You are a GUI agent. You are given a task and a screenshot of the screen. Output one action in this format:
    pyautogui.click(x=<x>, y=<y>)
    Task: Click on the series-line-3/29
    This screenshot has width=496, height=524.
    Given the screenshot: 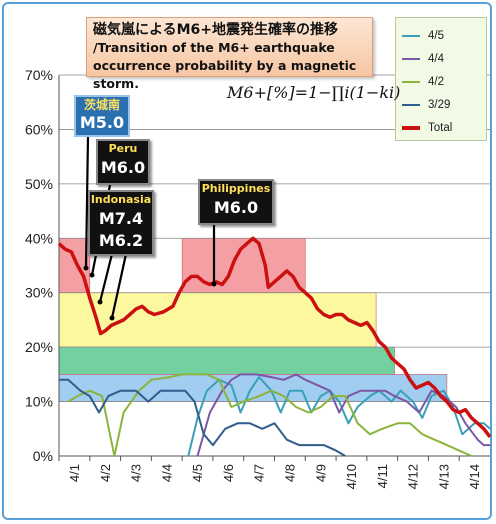 What is the action you would take?
    pyautogui.click(x=202, y=417)
    